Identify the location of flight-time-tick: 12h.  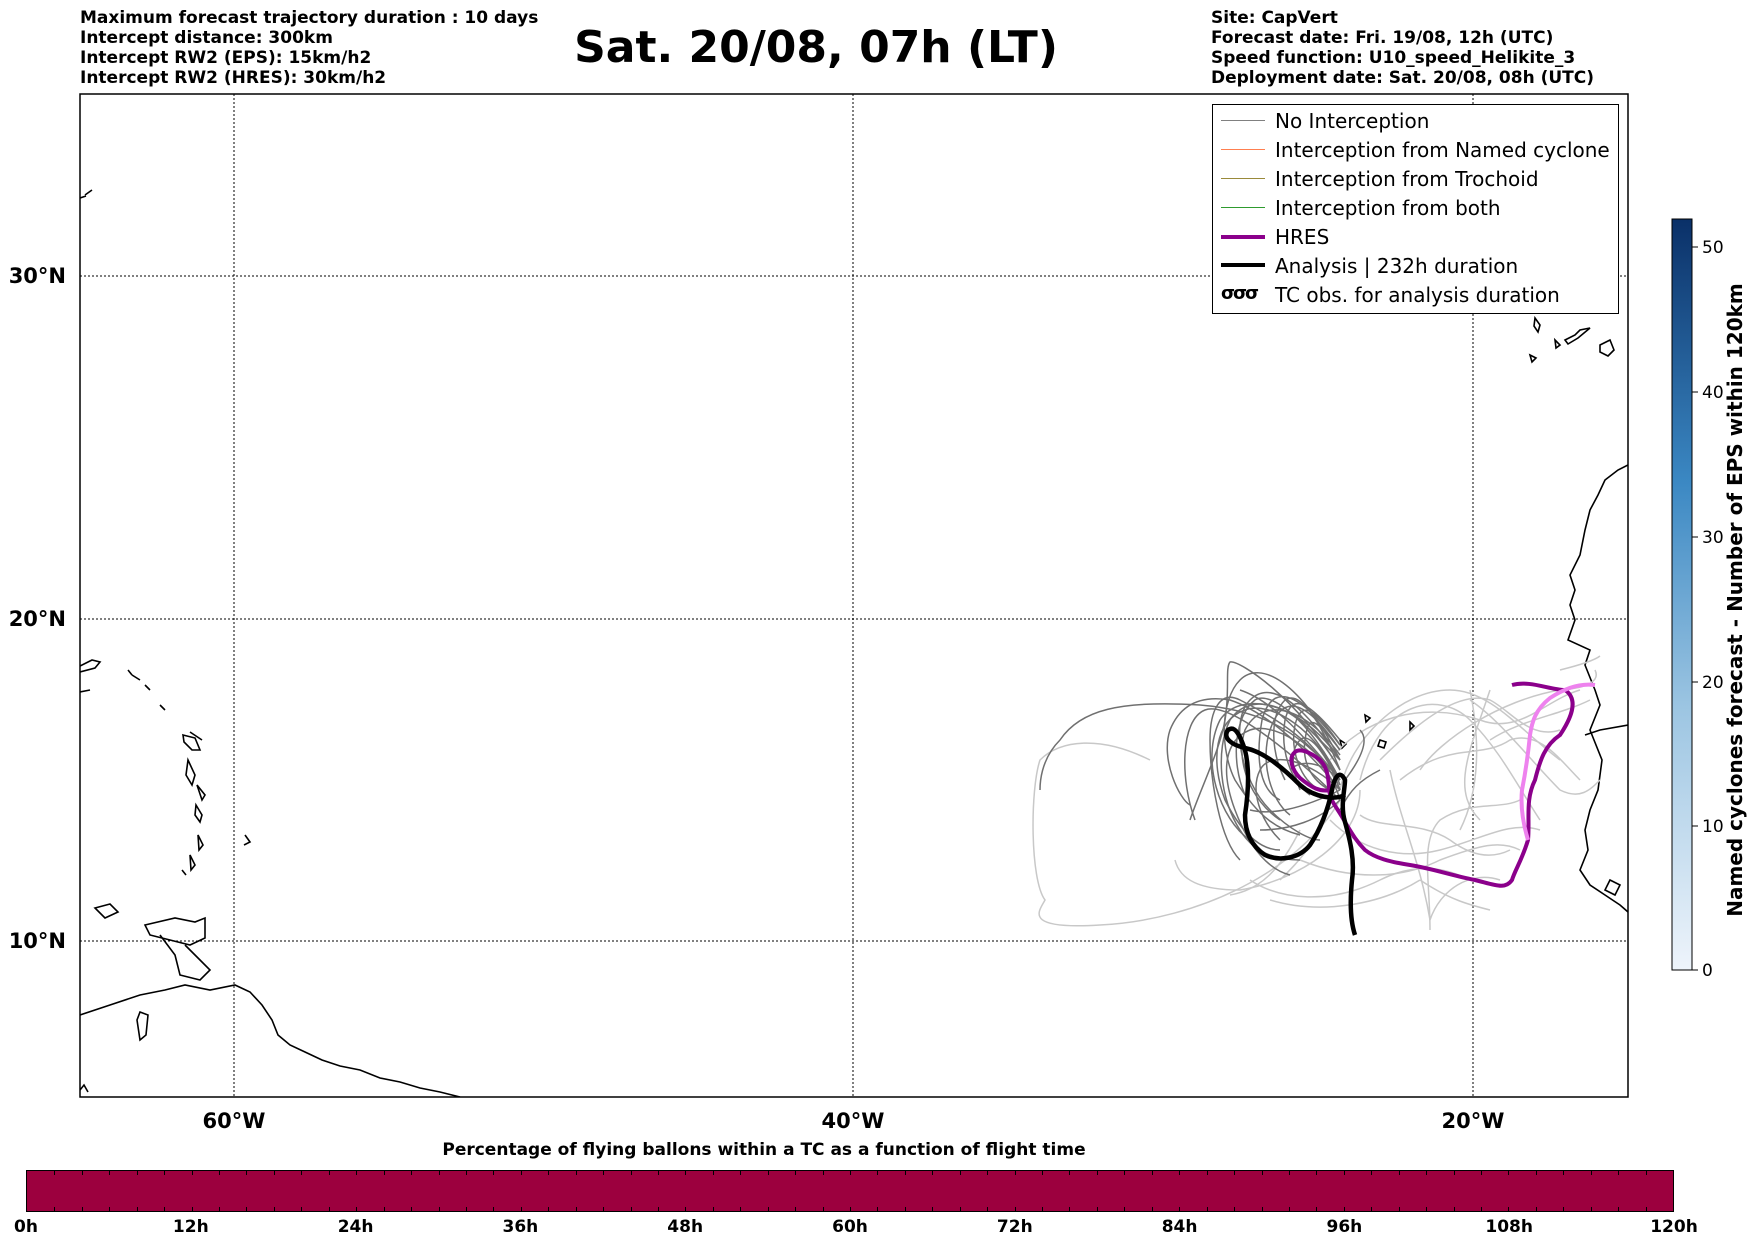
(190, 1227).